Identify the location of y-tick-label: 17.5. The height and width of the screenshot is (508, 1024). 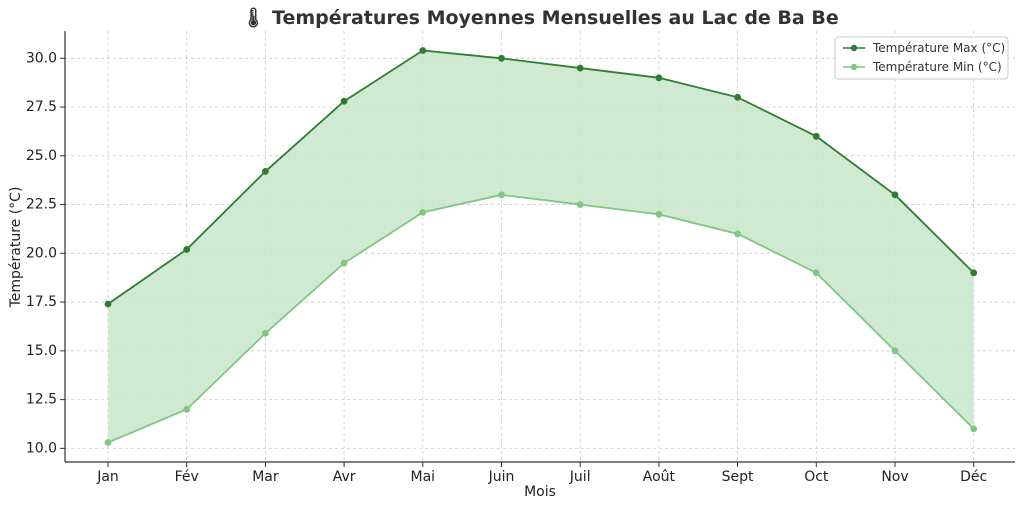
(41, 302).